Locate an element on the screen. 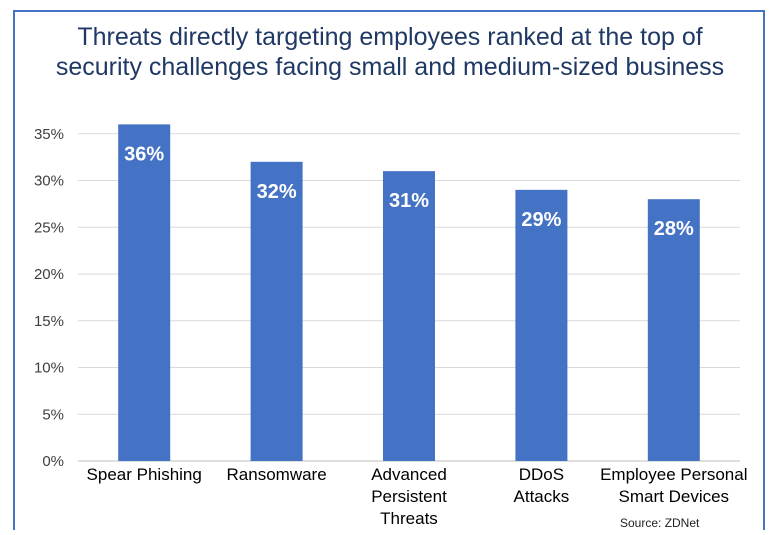 The image size is (771, 535). y-tick-label: 5% is located at coordinates (53, 414).